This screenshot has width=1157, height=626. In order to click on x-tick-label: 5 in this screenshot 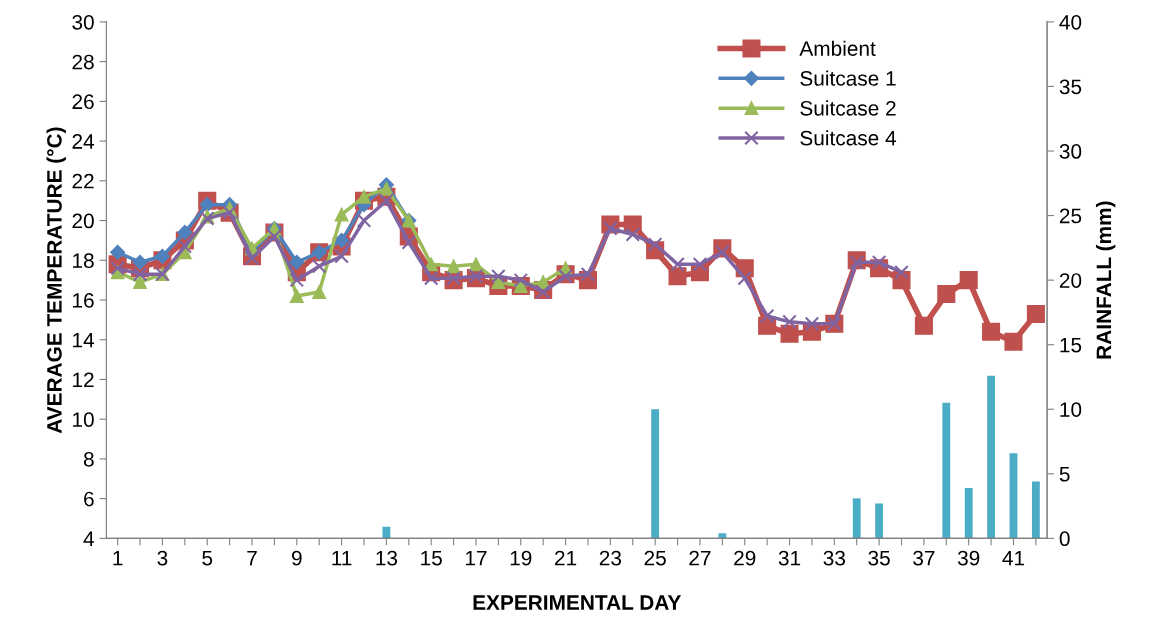, I will do `click(207, 558)`.